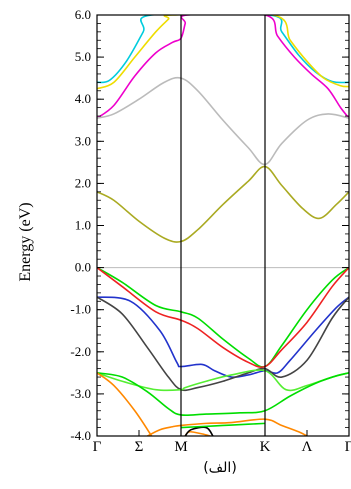  What do you see at coordinates (307, 447) in the screenshot?
I see `kpoint-label: Λ` at bounding box center [307, 447].